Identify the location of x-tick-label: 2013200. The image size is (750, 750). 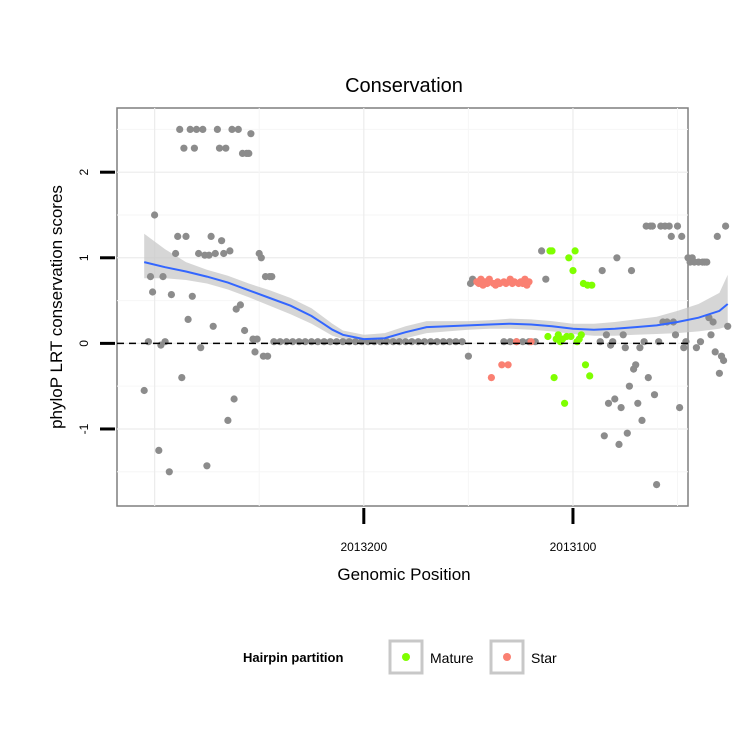
(363, 547).